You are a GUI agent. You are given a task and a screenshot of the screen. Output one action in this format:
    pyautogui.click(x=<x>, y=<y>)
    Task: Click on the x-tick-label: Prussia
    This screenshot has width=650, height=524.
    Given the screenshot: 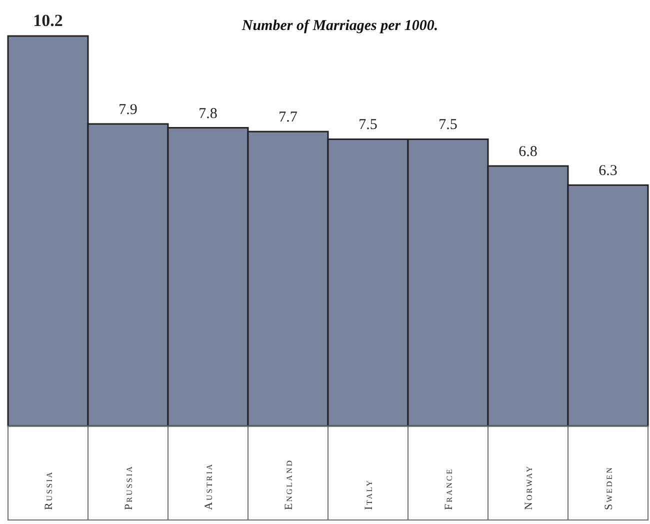 What is the action you would take?
    pyautogui.click(x=129, y=487)
    